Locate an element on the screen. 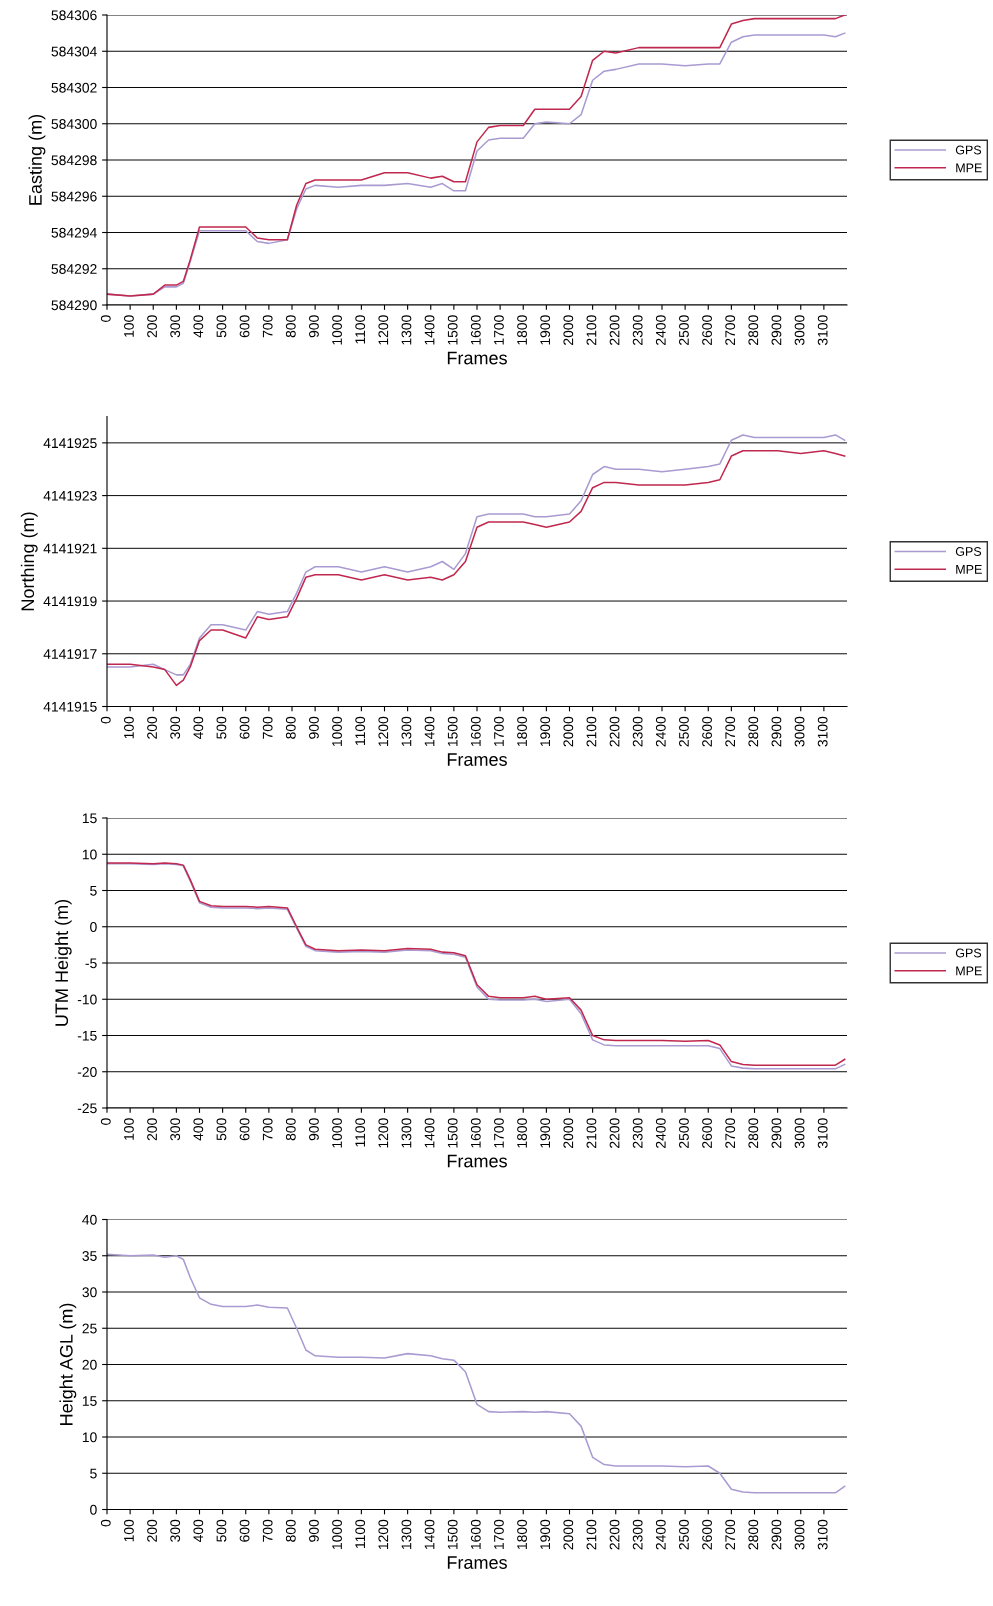 Image resolution: width=993 pixels, height=1606 pixels. y-tick-label: 584294 is located at coordinates (74, 232).